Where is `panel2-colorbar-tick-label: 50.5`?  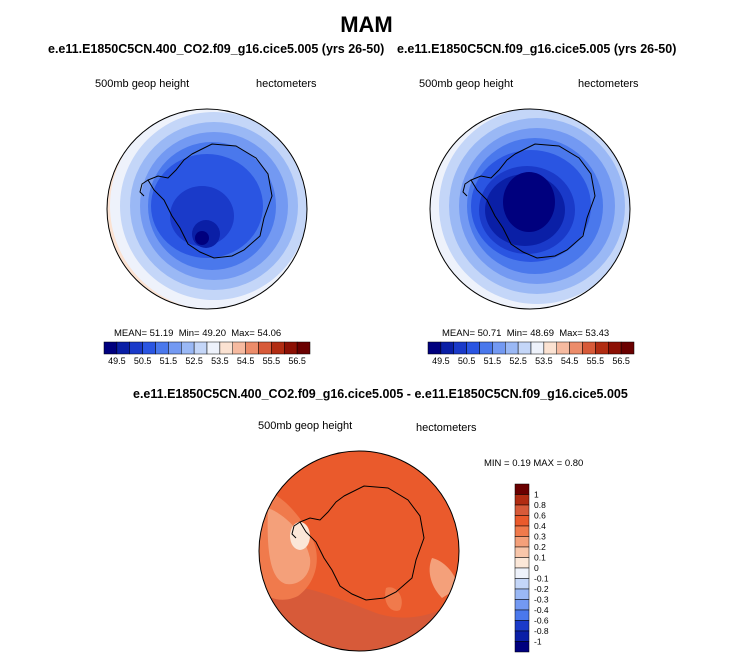
panel2-colorbar-tick-label: 50.5 is located at coordinates (467, 361).